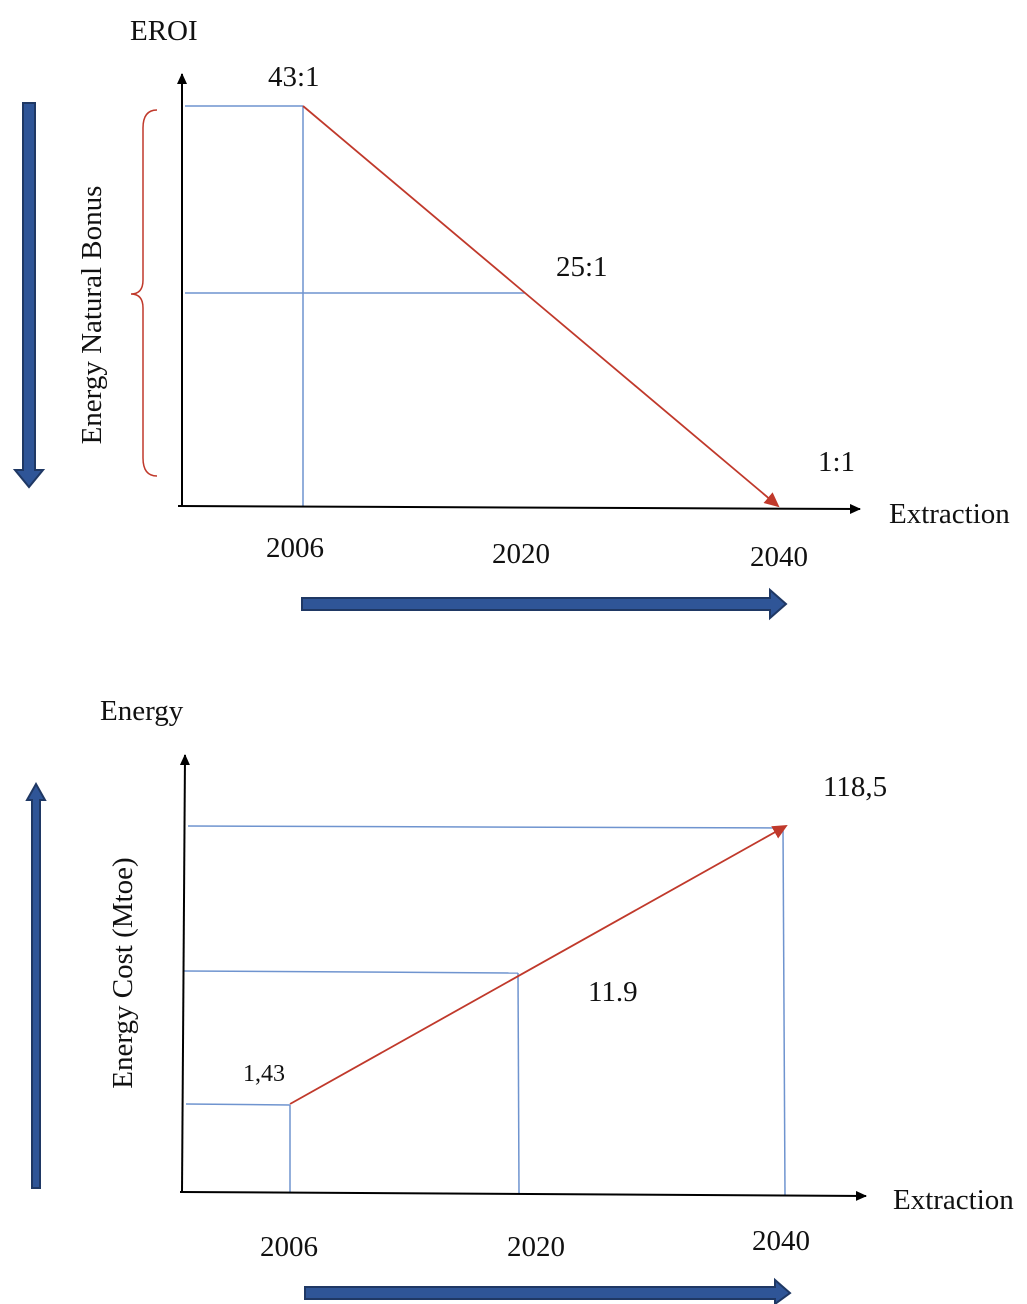 The image size is (1027, 1304). I want to click on guide-line-2040, so click(784, 1011).